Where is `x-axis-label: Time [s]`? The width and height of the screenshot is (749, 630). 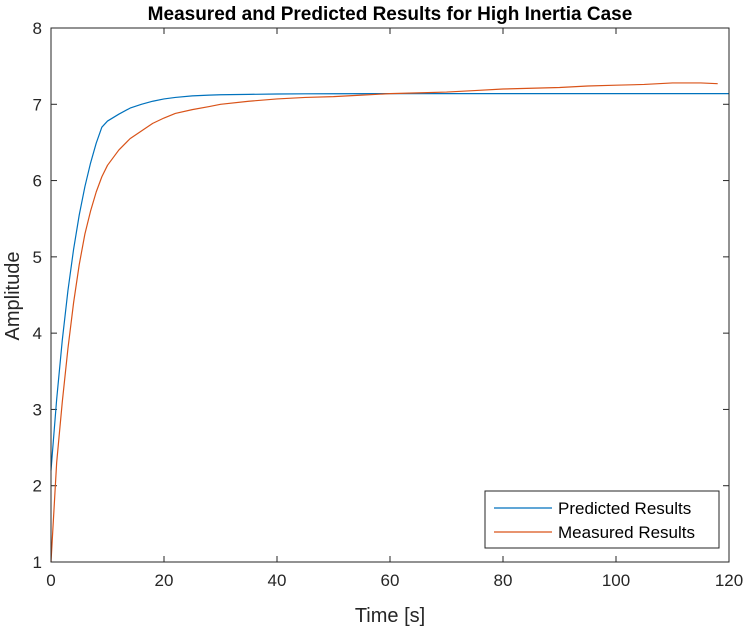 x-axis-label: Time [s] is located at coordinates (390, 616).